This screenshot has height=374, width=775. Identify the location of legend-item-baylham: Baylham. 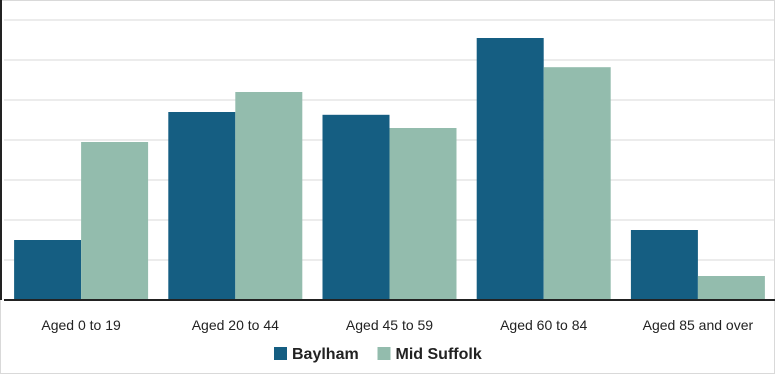
(316, 354).